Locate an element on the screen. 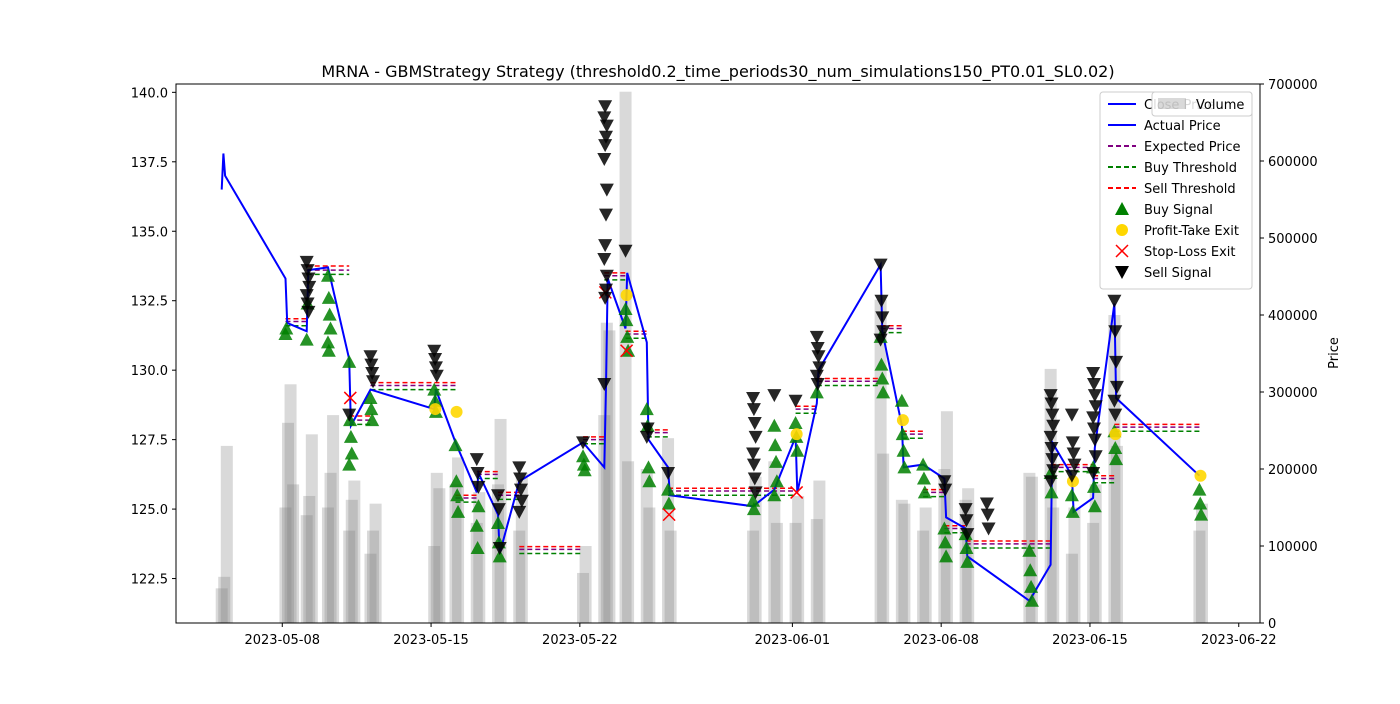 The width and height of the screenshot is (1400, 704). y-tick-label: 122.5 is located at coordinates (149, 580).